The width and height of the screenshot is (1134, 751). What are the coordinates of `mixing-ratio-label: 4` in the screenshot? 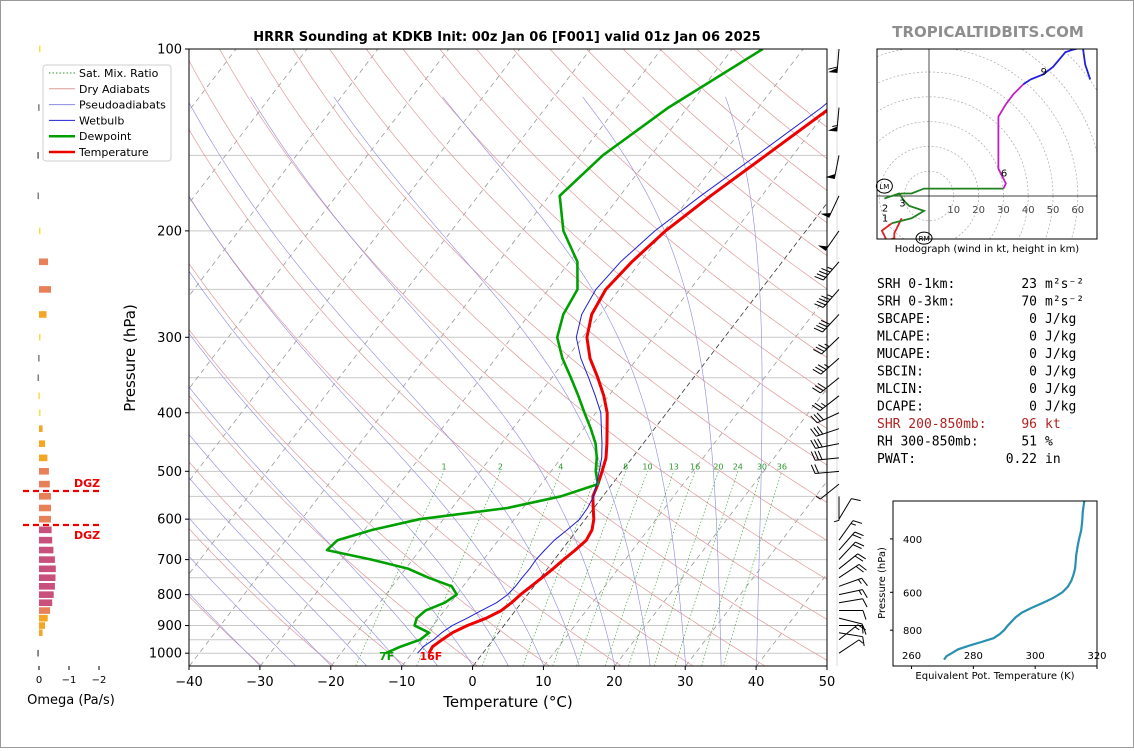 It's located at (560, 466).